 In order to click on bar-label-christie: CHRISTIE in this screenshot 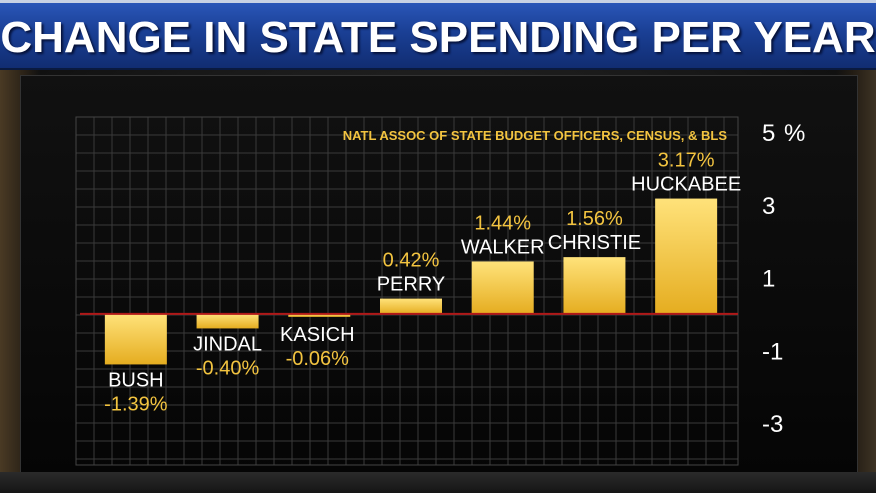, I will do `click(594, 243)`.